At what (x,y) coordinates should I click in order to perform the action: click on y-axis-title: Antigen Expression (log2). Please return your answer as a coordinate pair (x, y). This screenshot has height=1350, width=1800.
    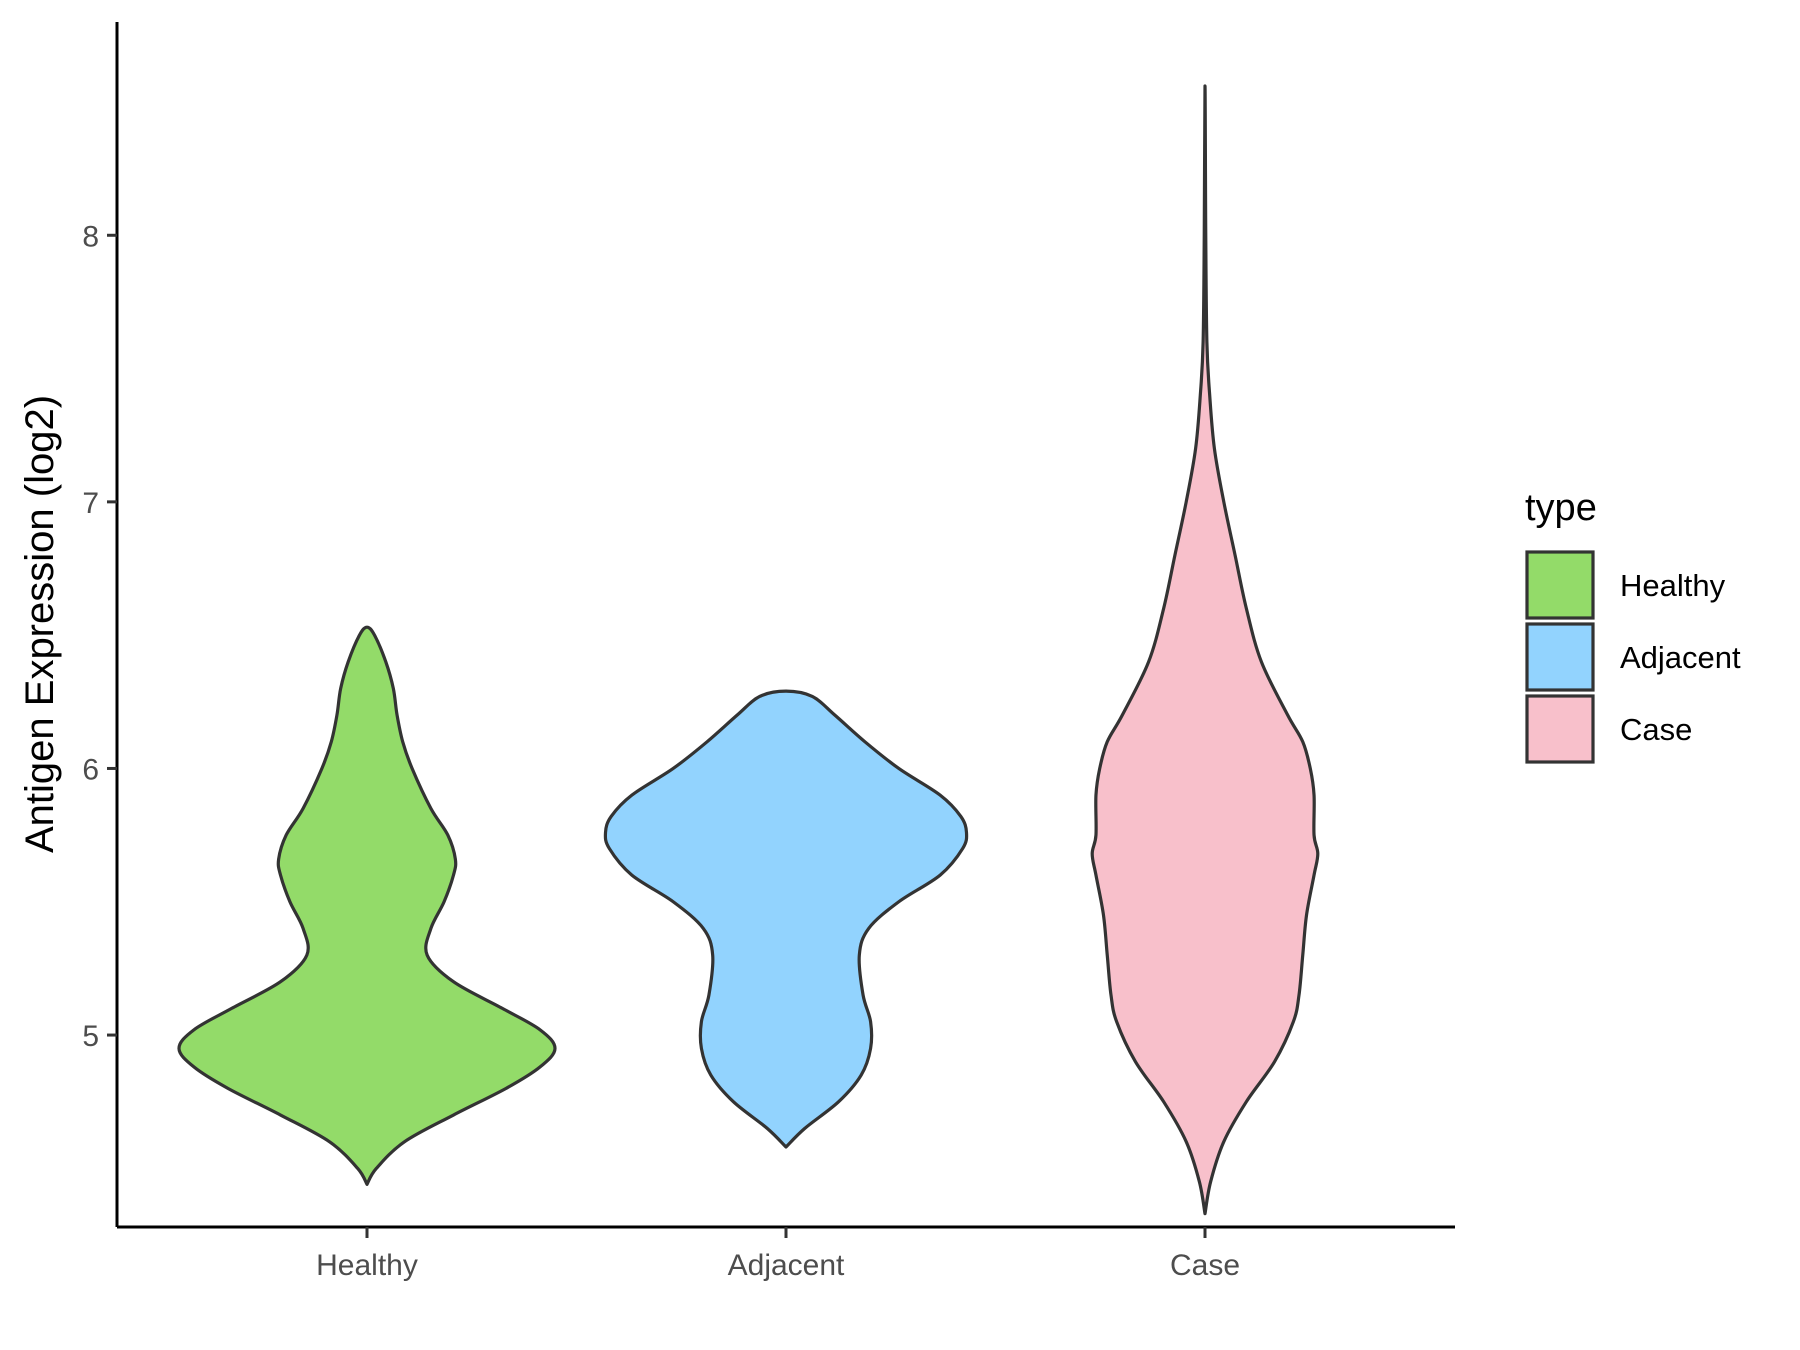
    Looking at the image, I should click on (40, 624).